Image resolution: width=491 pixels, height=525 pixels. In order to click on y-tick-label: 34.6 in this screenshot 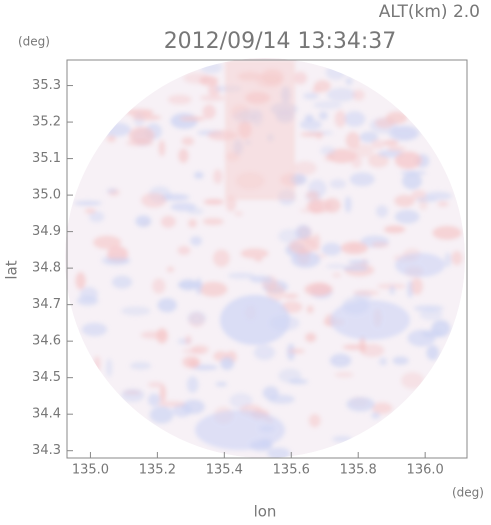, I will do `click(46, 341)`.